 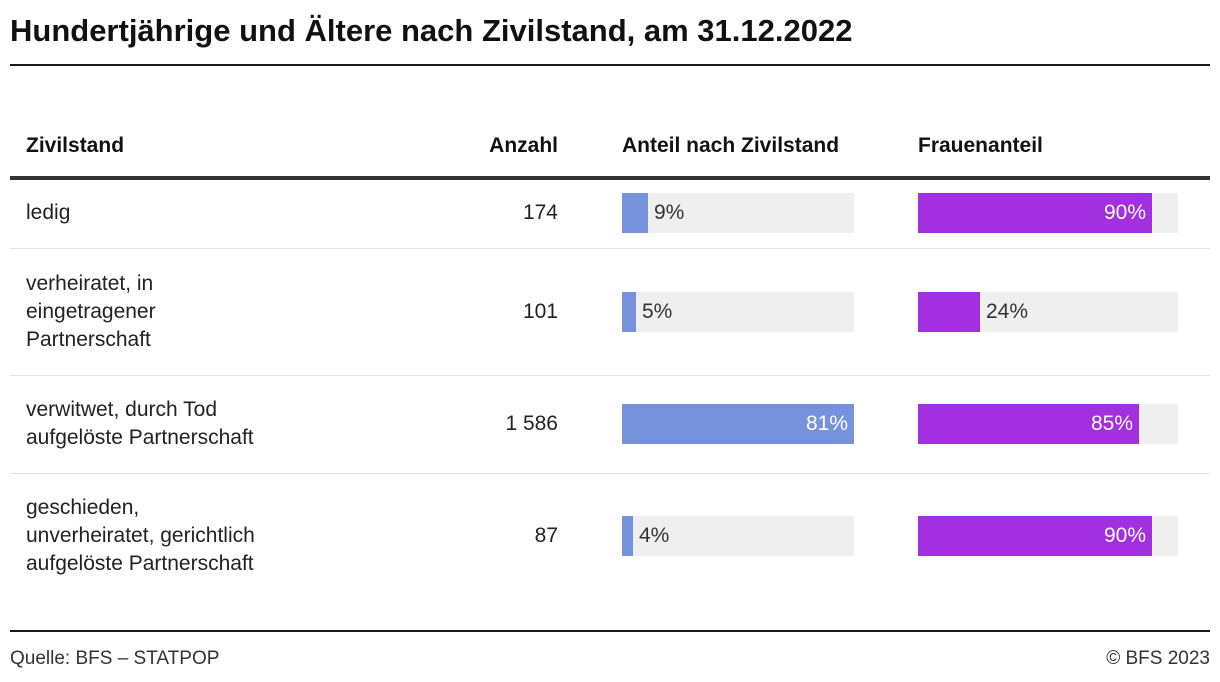 What do you see at coordinates (546, 535) in the screenshot?
I see `row-count: 87` at bounding box center [546, 535].